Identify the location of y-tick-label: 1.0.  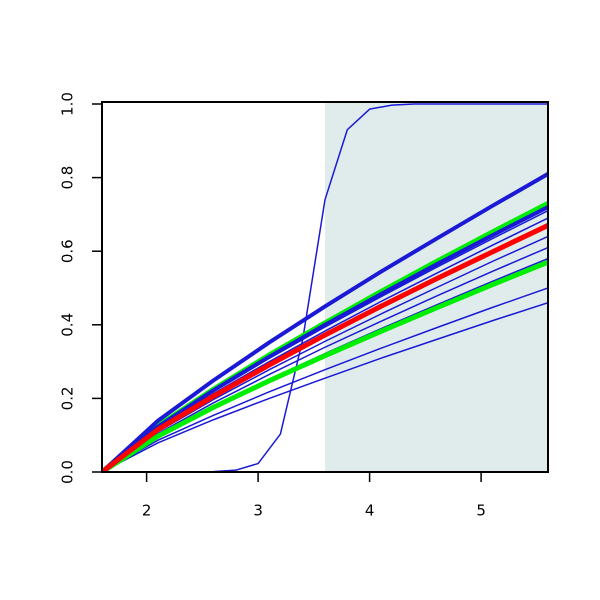
(68, 104).